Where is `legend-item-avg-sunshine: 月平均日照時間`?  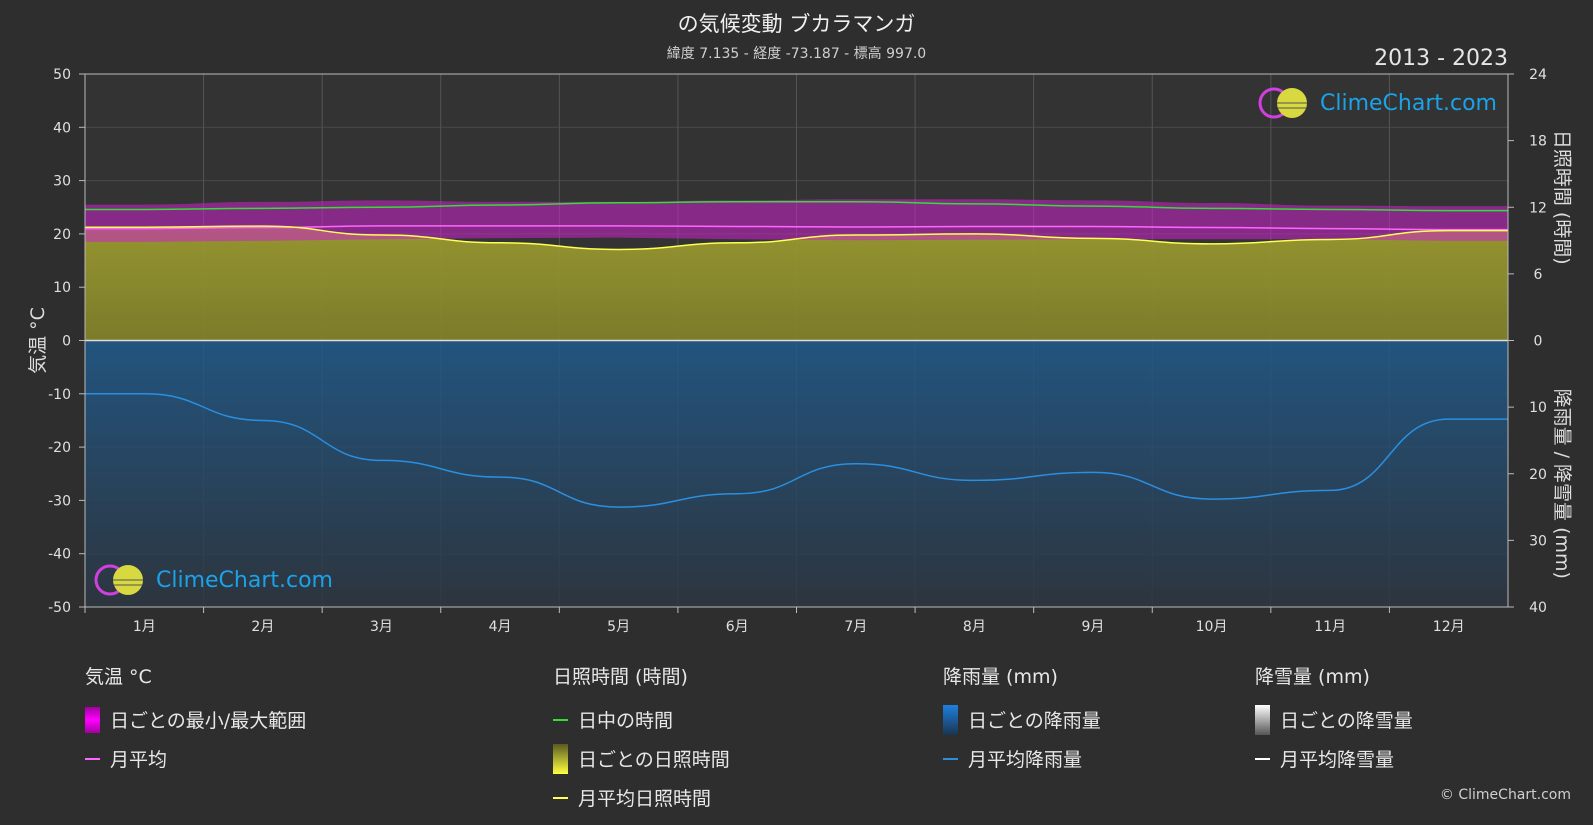 legend-item-avg-sunshine: 月平均日照時間 is located at coordinates (641, 797).